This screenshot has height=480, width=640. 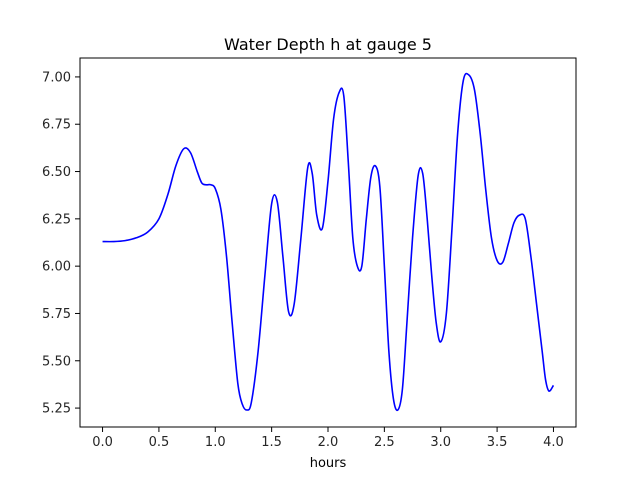 I want to click on x-tick-label: 4.0, so click(x=553, y=442).